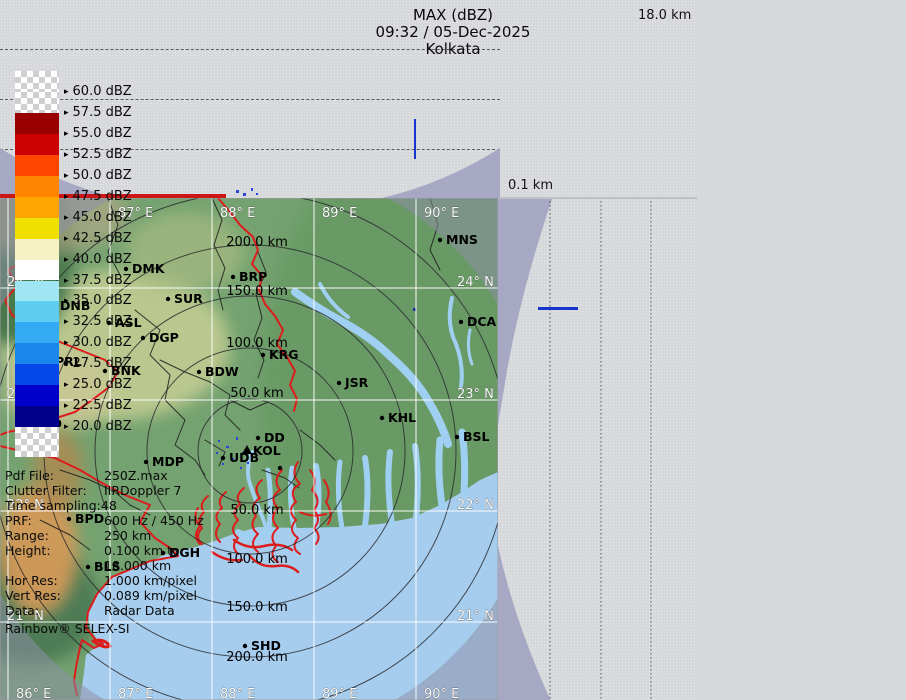 This screenshot has width=906, height=700. I want to click on city-label: UDB, so click(244, 457).